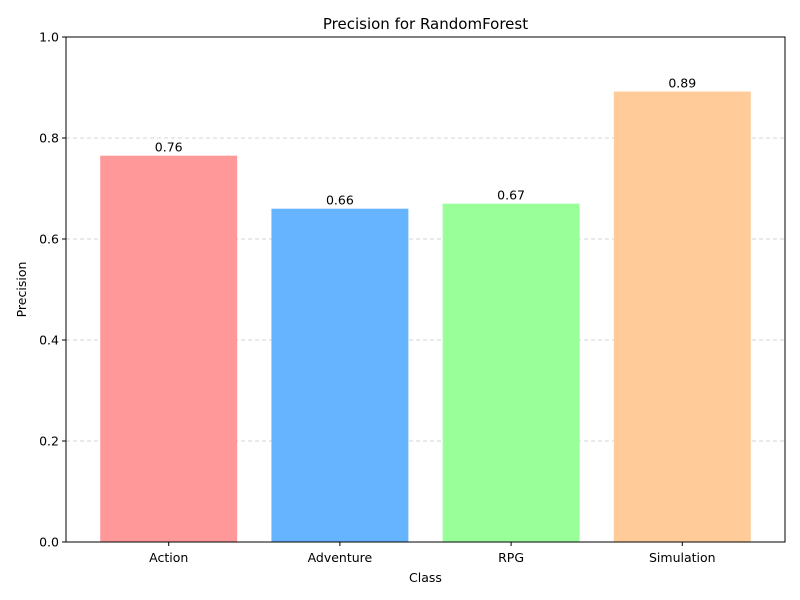 The height and width of the screenshot is (600, 800). I want to click on bar-adventure, so click(340, 375).